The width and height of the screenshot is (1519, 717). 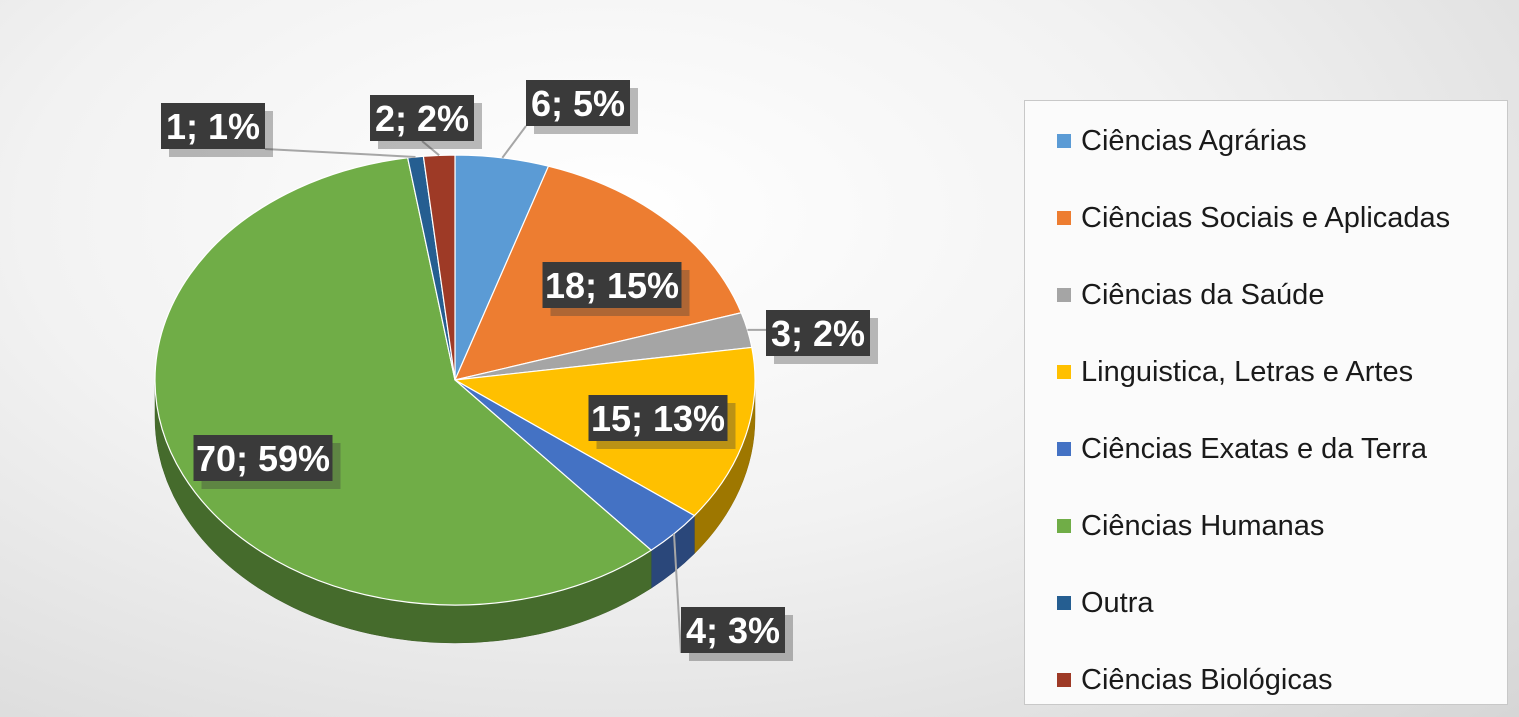 I want to click on data-label-text: 15; 13%, so click(x=658, y=418).